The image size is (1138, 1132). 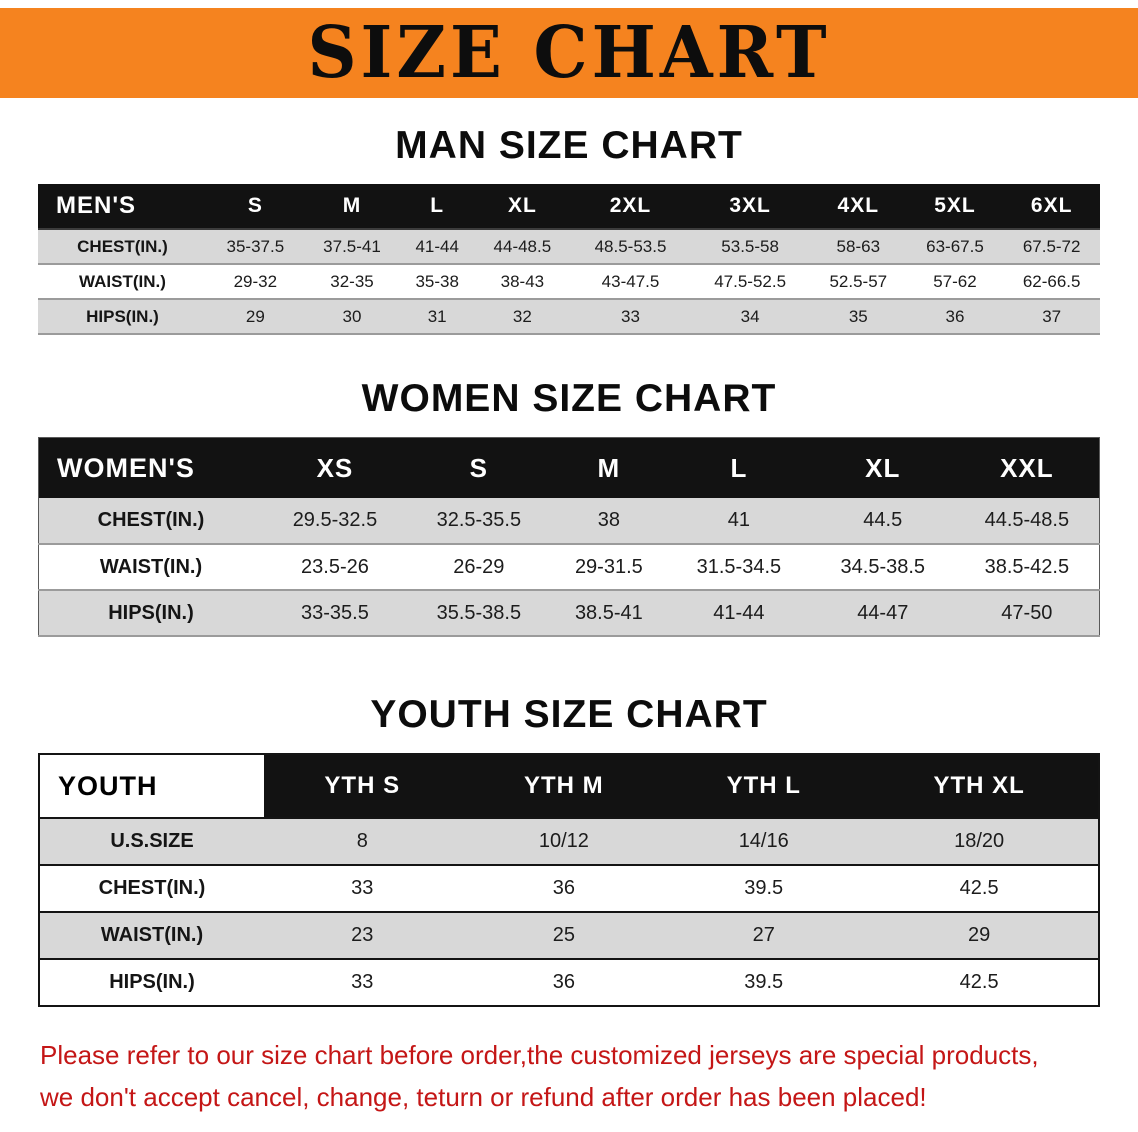 What do you see at coordinates (1027, 612) in the screenshot?
I see `size-value-cell: 47-50` at bounding box center [1027, 612].